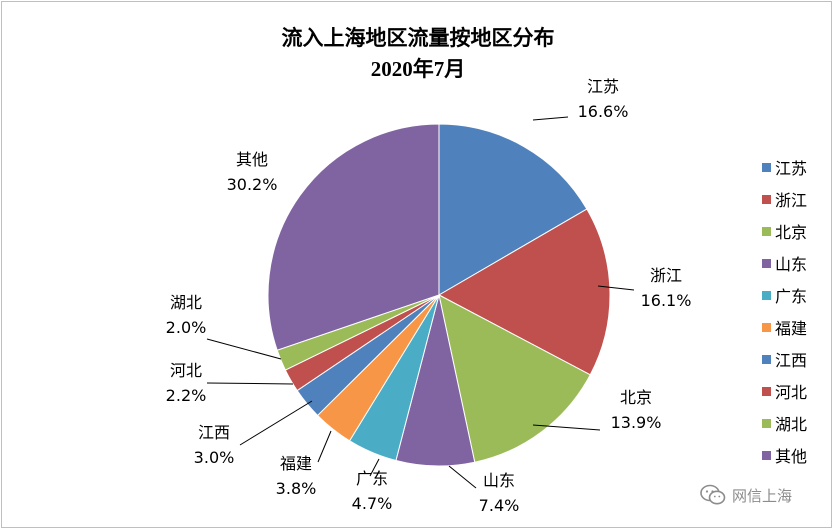  I want to click on legend-label: 浙江, so click(791, 200).